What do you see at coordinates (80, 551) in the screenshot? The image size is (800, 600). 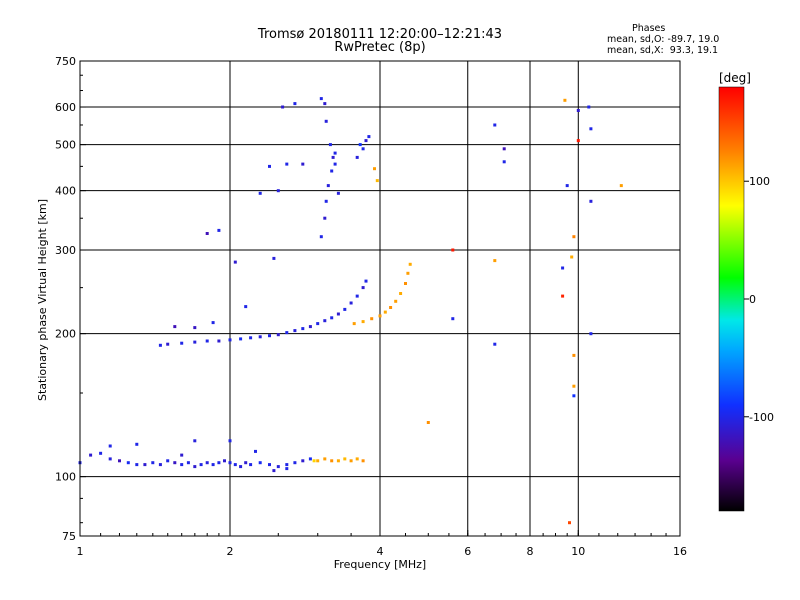 I see `x-tick-label: 1` at bounding box center [80, 551].